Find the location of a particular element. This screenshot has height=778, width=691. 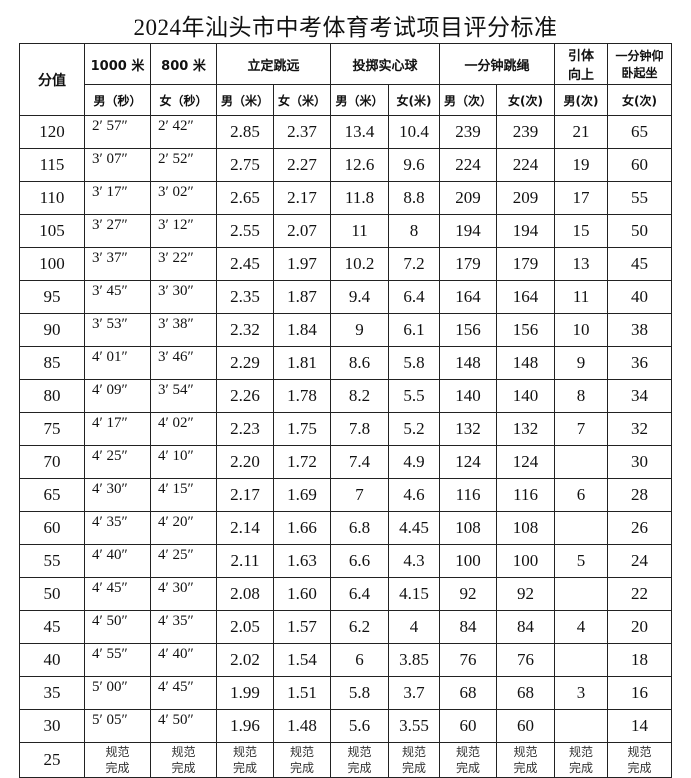

value-cell: 1.54 is located at coordinates (302, 660).